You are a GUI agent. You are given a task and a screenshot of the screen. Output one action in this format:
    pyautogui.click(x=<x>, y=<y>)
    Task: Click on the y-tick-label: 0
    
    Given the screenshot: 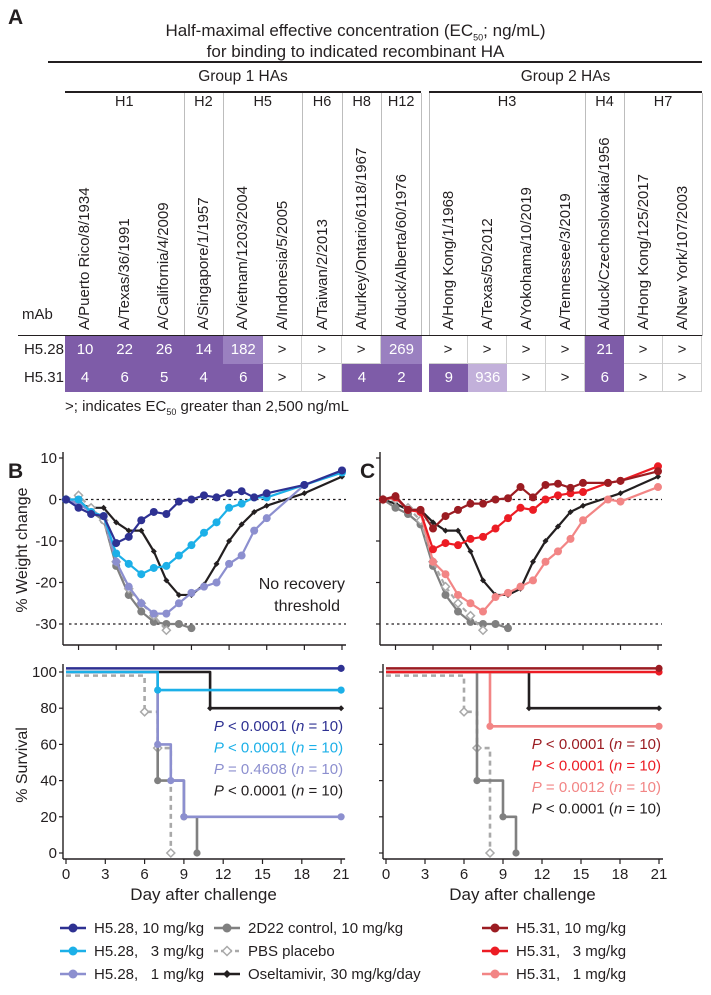 What is the action you would take?
    pyautogui.click(x=53, y=500)
    